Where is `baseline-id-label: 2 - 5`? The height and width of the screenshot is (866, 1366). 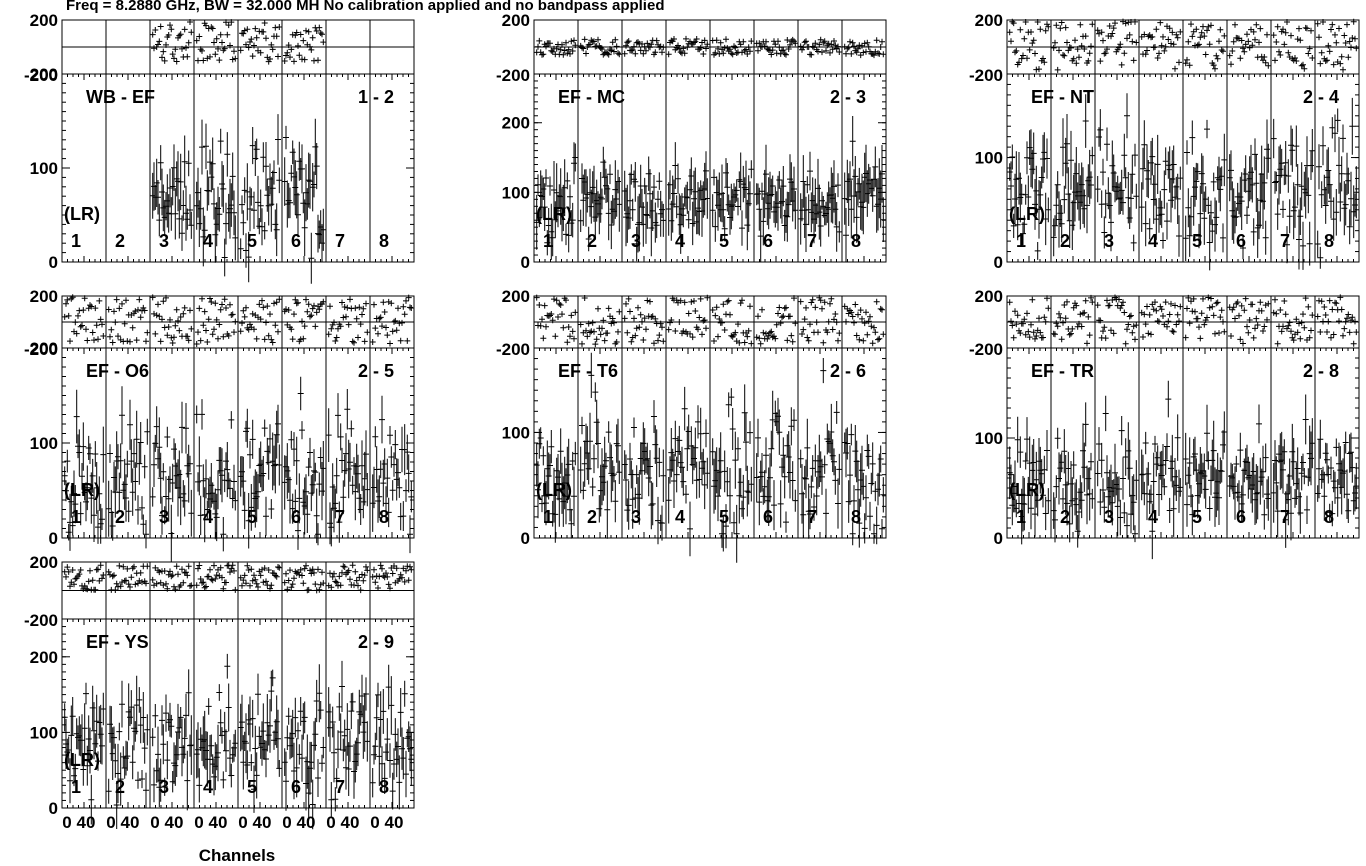 baseline-id-label: 2 - 5 is located at coordinates (376, 371).